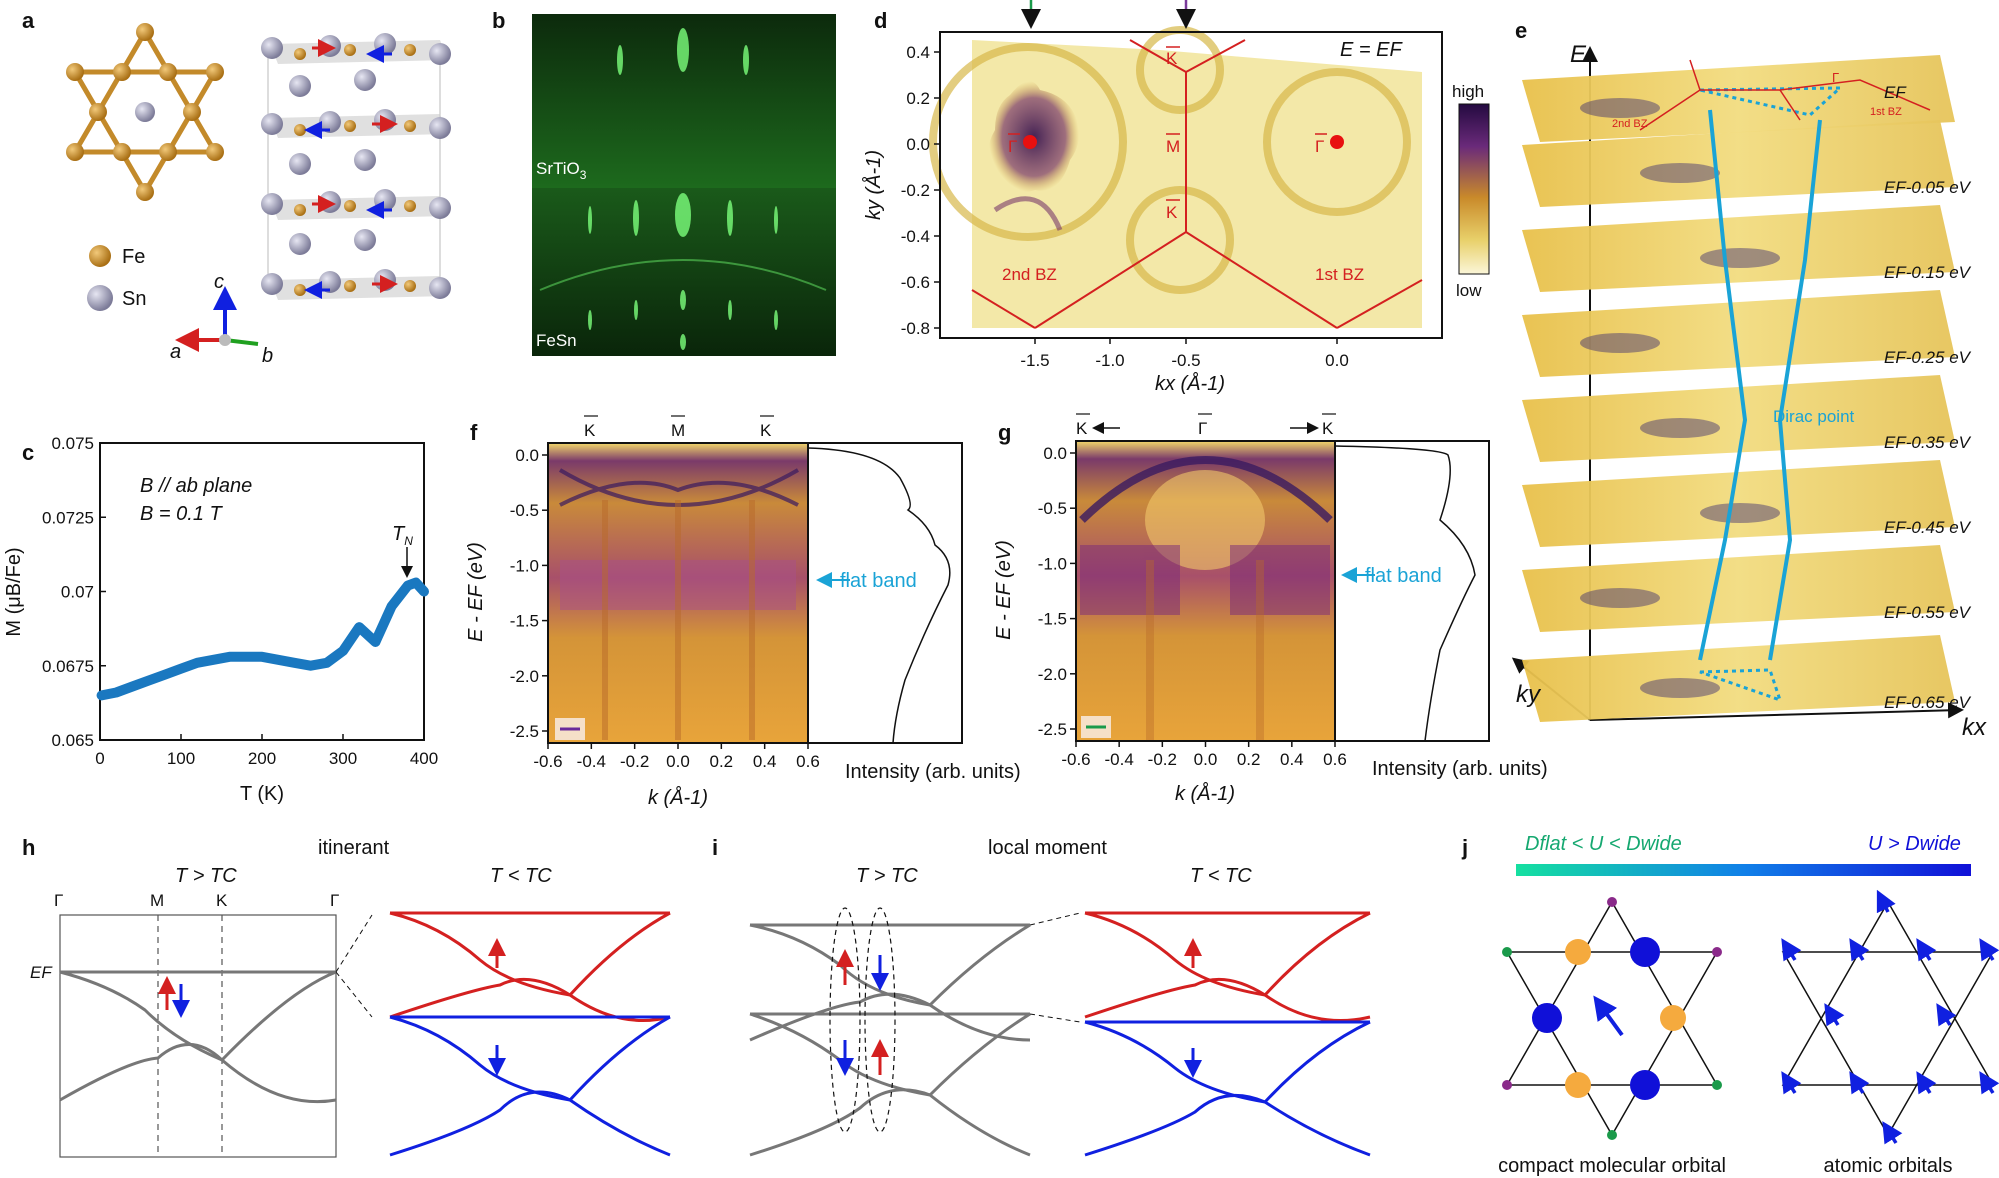 The height and width of the screenshot is (1178, 1999). I want to click on chart-g-xtick-label: 0.6, so click(1335, 759).